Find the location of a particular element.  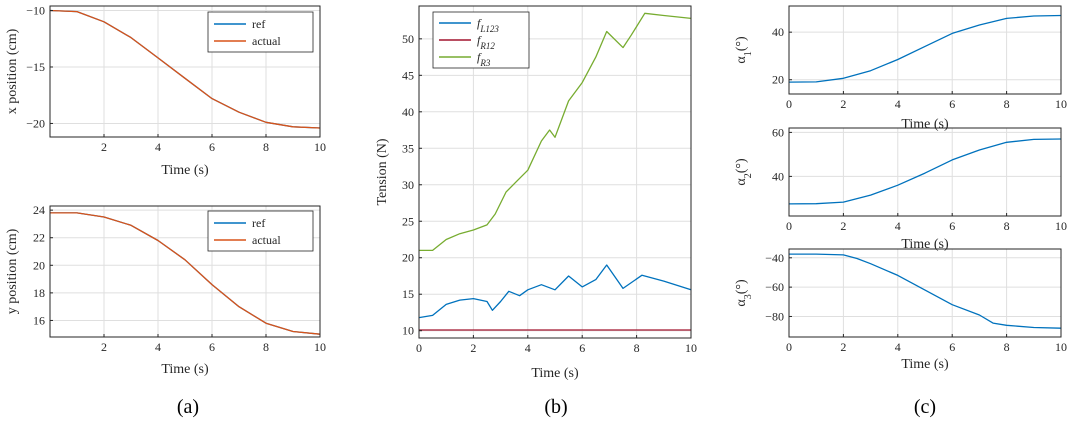

y-tick-label: 16 is located at coordinates (39, 320).